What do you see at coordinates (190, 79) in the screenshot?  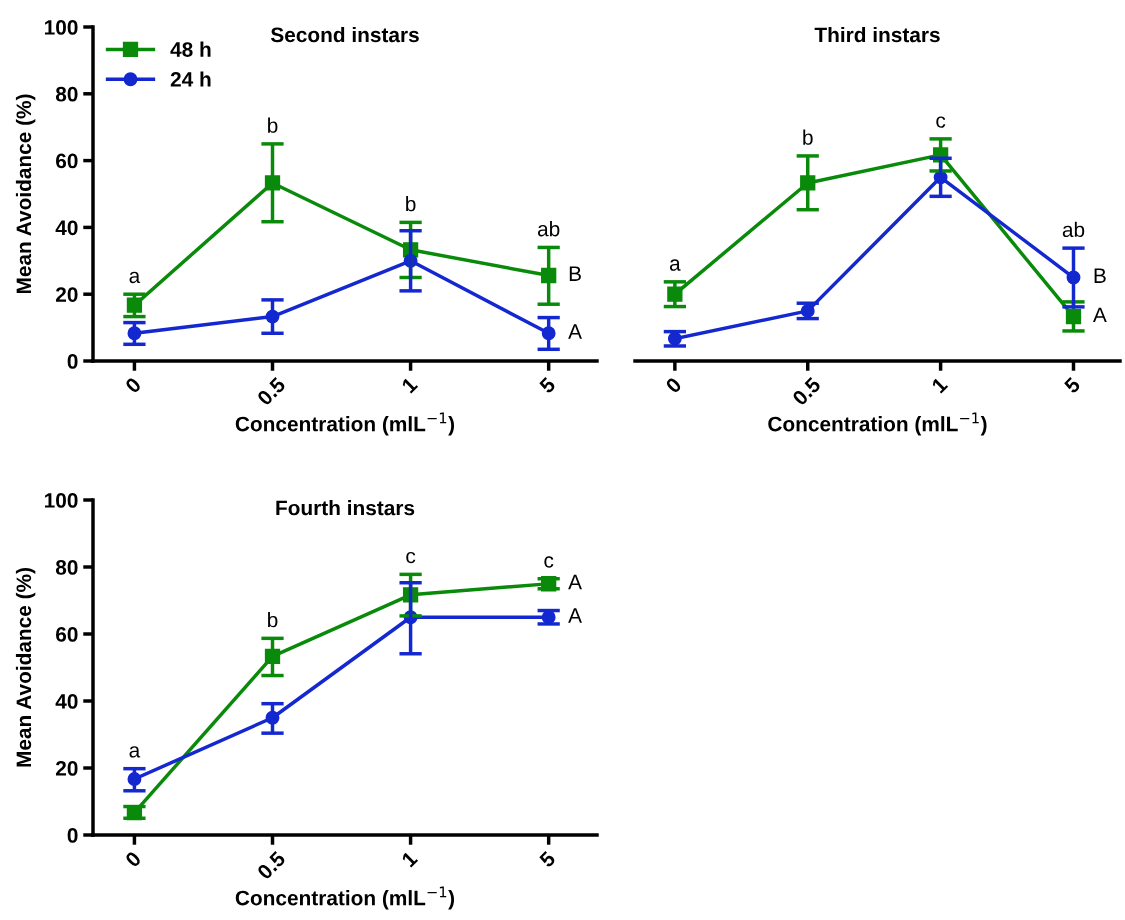 I see `legend-label: 24 h` at bounding box center [190, 79].